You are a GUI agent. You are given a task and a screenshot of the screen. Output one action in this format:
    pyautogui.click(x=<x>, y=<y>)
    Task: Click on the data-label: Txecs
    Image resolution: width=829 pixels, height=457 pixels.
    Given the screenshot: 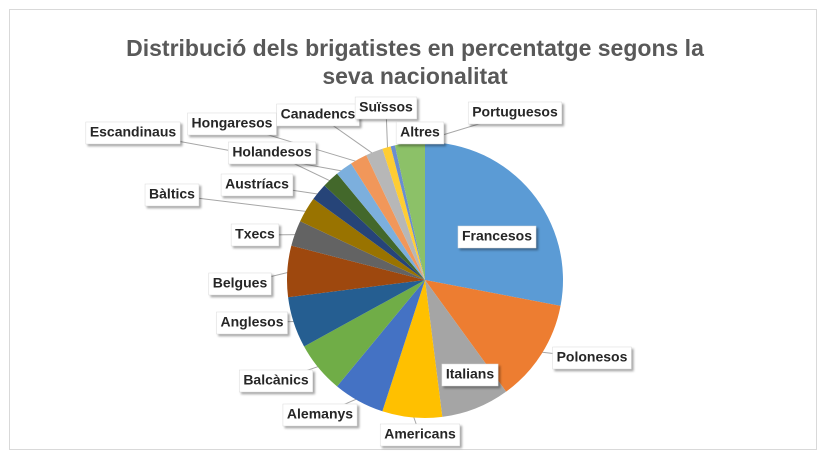 What is the action you would take?
    pyautogui.click(x=255, y=235)
    